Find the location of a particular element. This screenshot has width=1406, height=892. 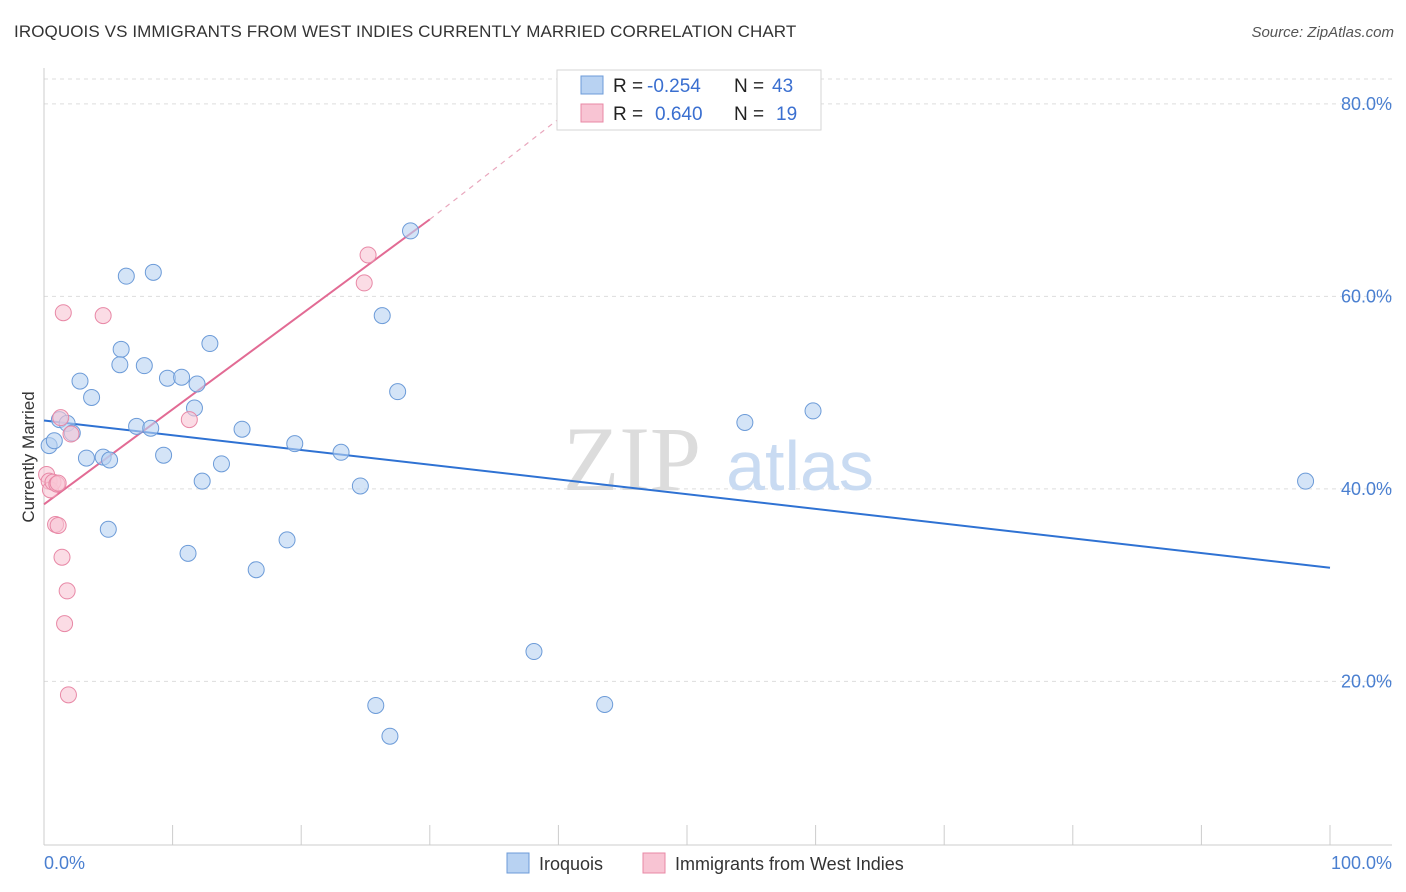

stats-legend: R = -0.254 N = 43 R = 0.640 N = 19 is located at coordinates (689, 100).